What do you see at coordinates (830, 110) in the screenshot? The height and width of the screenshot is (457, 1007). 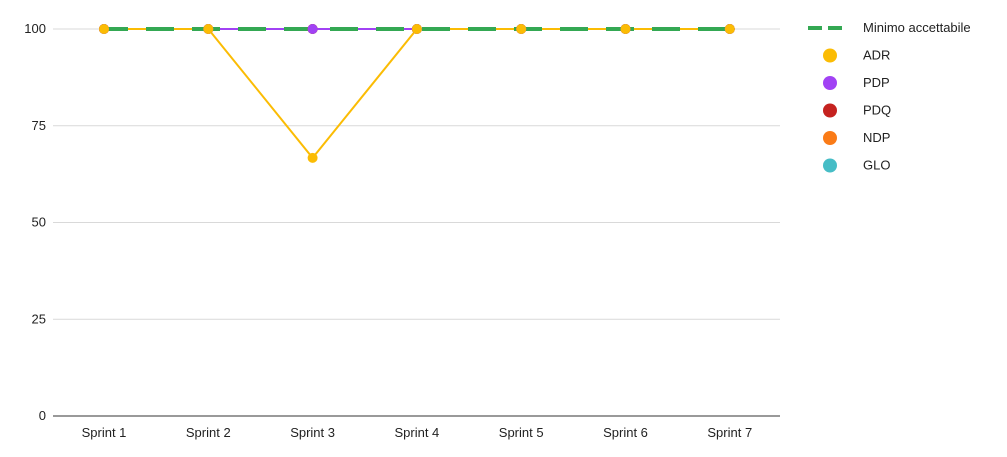 I see `legend-swatch-pdq` at bounding box center [830, 110].